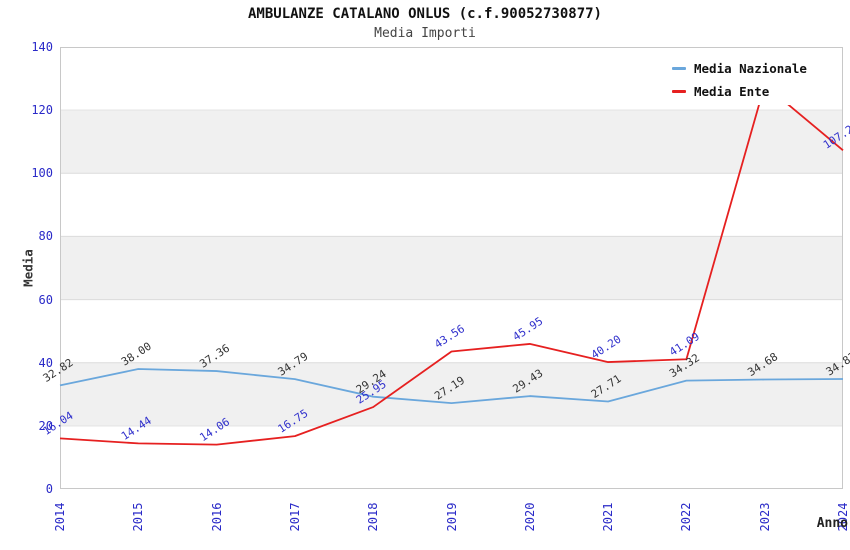  What do you see at coordinates (216, 517) in the screenshot?
I see `x-tick-label: 2016` at bounding box center [216, 517].